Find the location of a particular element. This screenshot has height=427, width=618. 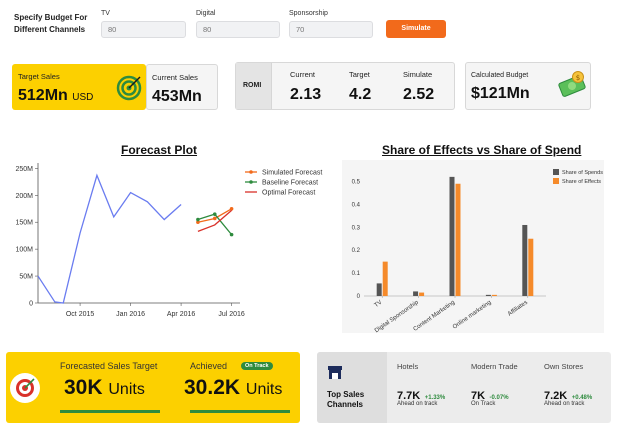

achieved-number: 30.2K is located at coordinates (212, 387).